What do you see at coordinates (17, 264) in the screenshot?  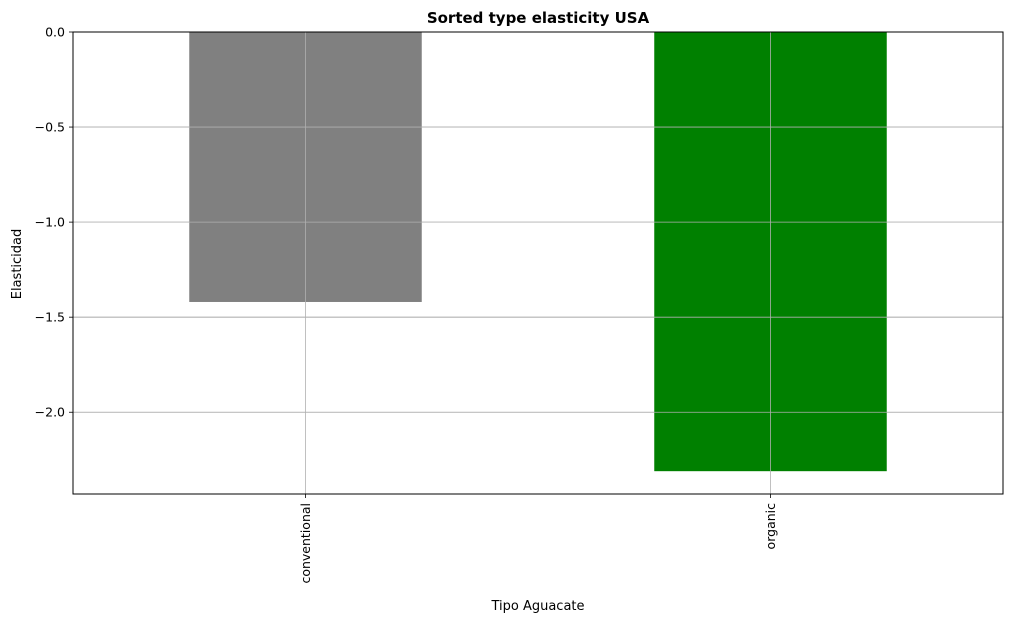 I see `y-axis-label: Elasticidad` at bounding box center [17, 264].